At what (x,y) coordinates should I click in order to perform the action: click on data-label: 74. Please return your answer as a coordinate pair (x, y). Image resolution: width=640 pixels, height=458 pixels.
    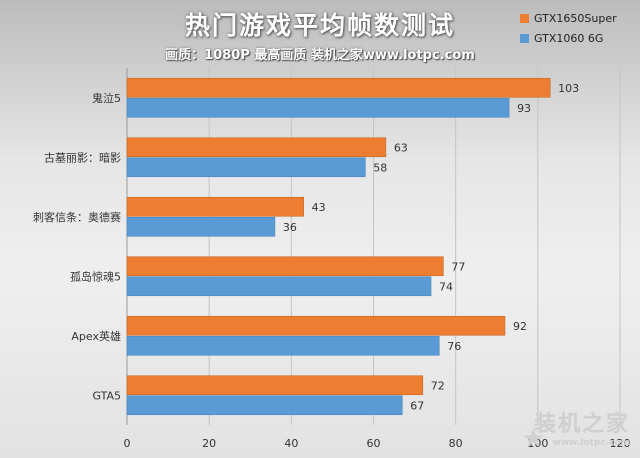
    Looking at the image, I should click on (446, 286).